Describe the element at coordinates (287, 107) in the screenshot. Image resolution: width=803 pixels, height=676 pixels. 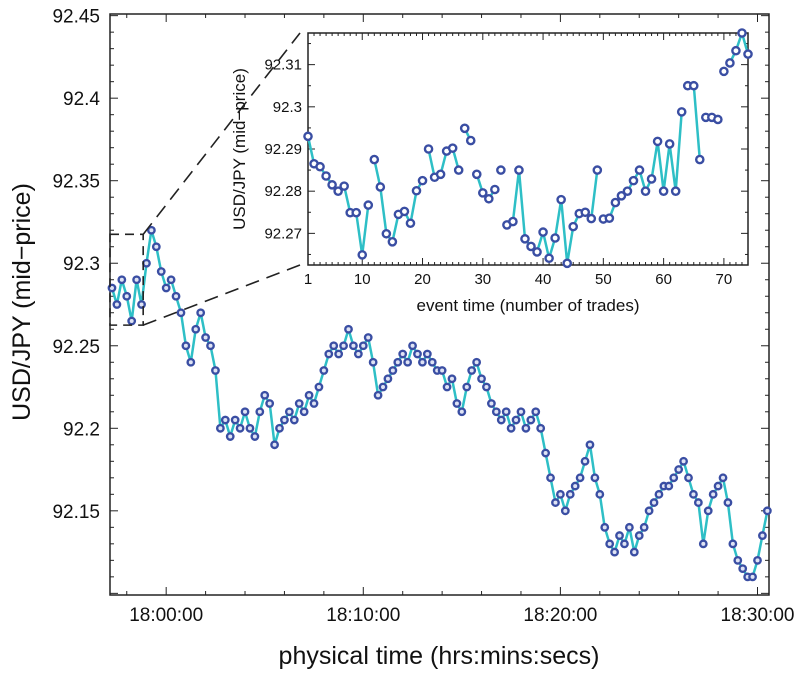
I see `inset-y-tick-label: 92.3` at that location.